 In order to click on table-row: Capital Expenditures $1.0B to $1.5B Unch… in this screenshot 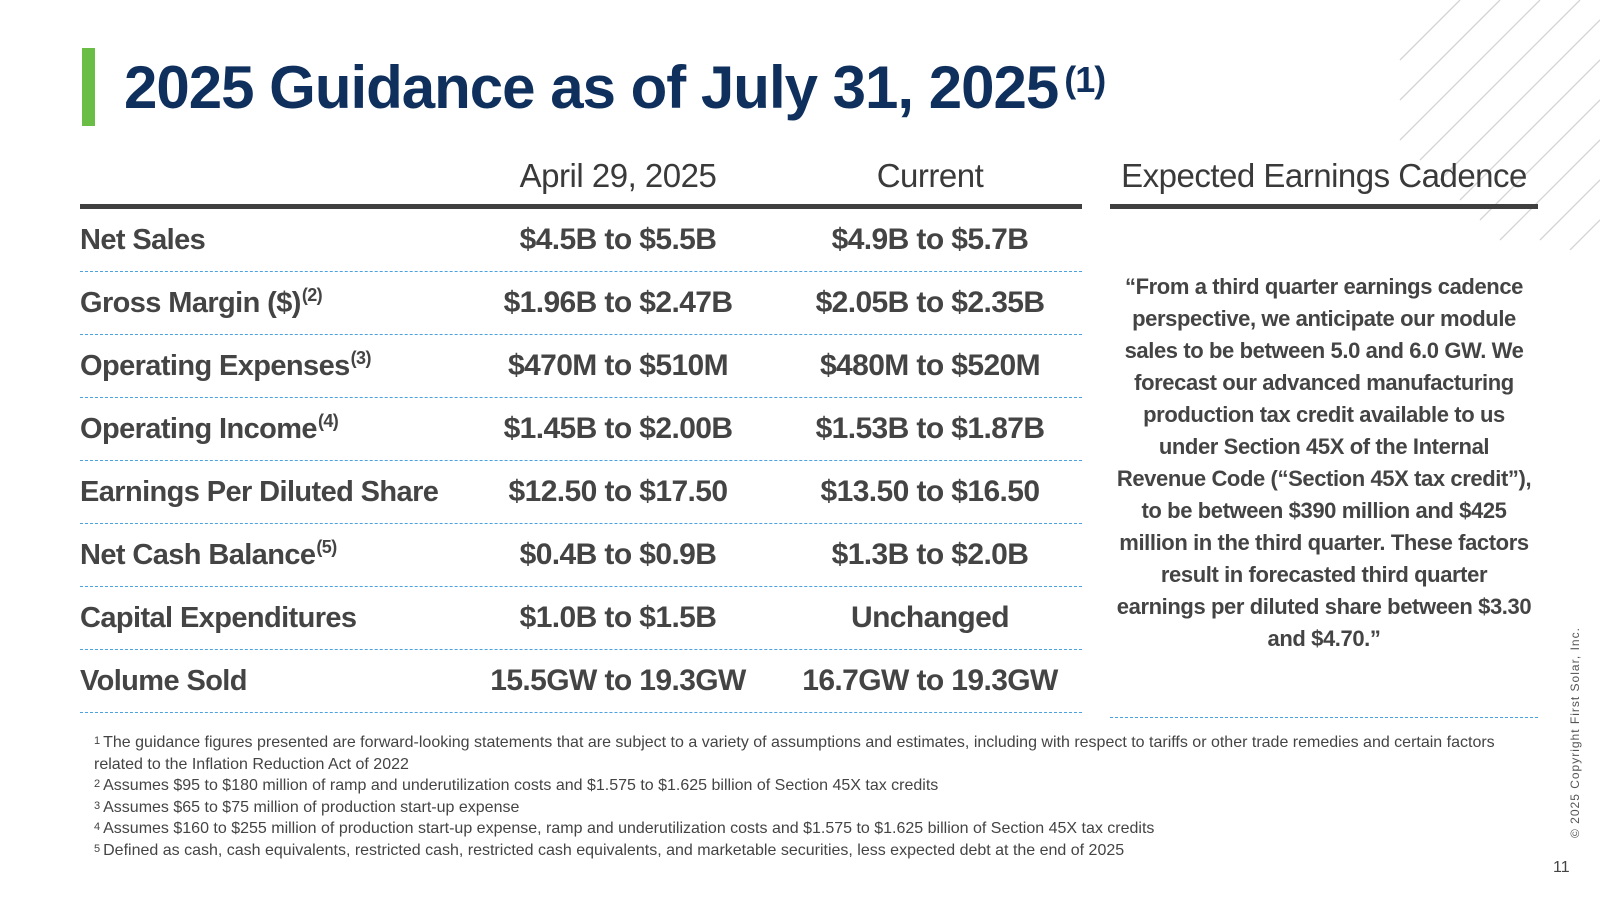, I will do `click(581, 618)`.